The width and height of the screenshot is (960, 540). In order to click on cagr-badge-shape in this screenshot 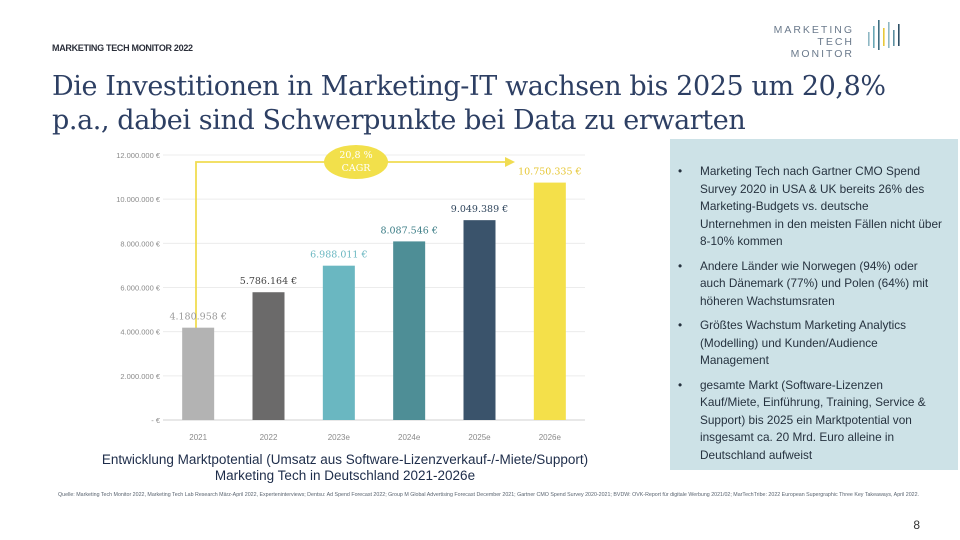, I will do `click(356, 162)`.